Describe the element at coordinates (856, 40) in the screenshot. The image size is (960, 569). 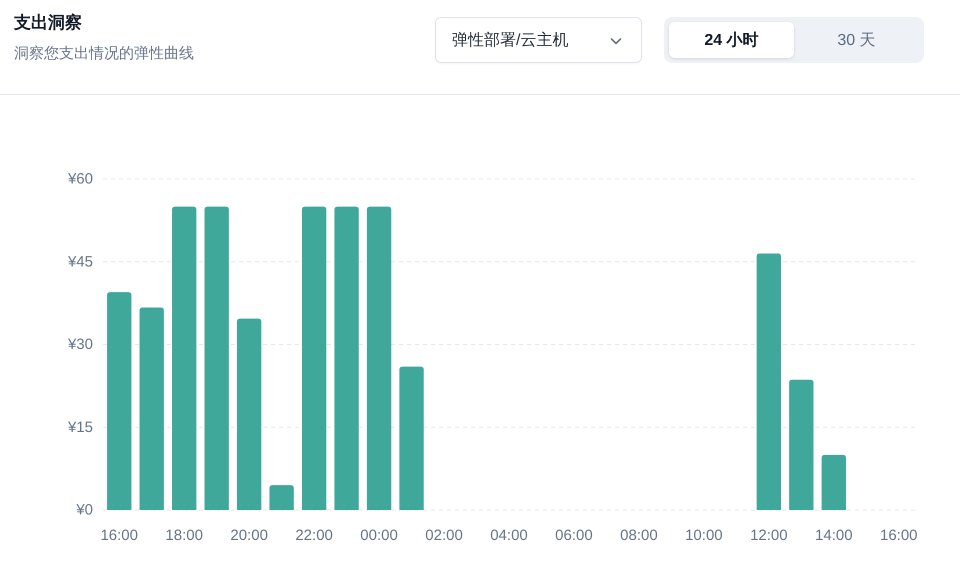
I see `tab: 30 天` at that location.